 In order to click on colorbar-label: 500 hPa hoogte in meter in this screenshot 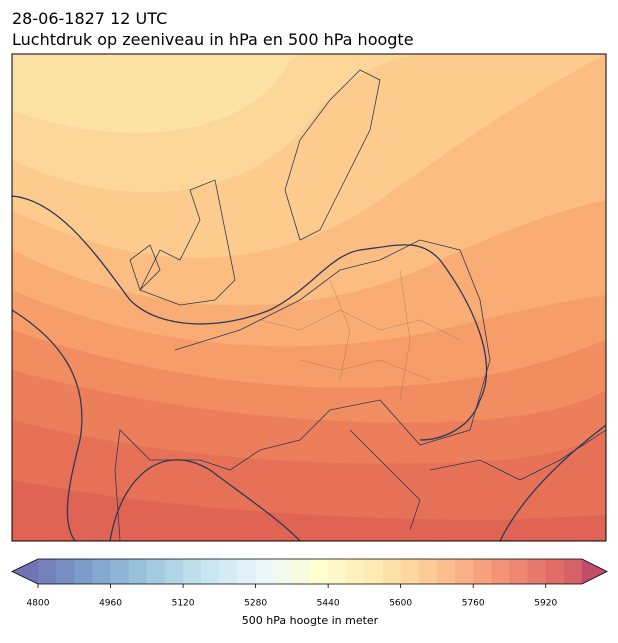, I will do `click(310, 620)`.